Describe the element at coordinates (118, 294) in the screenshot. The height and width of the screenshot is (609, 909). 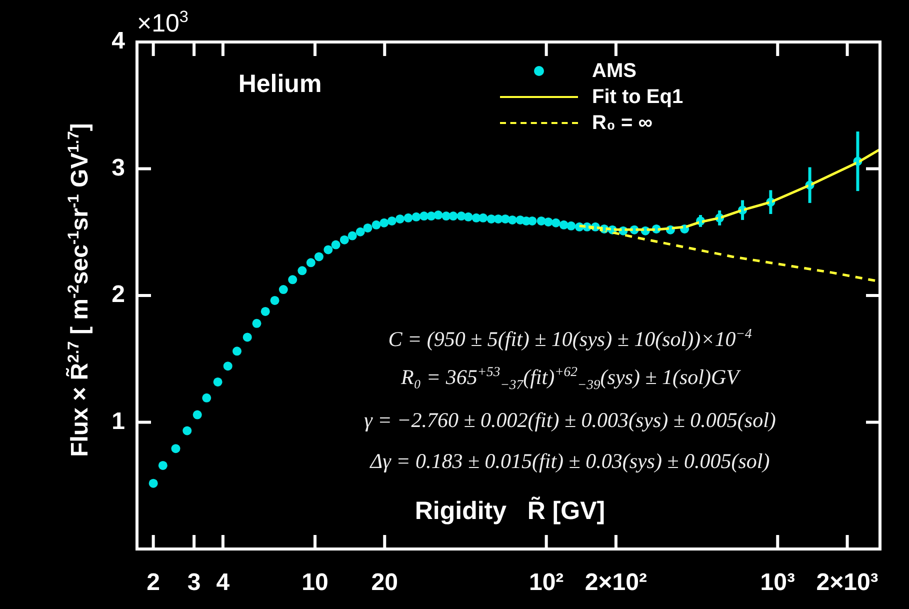
I see `y-tick-label: 2` at that location.